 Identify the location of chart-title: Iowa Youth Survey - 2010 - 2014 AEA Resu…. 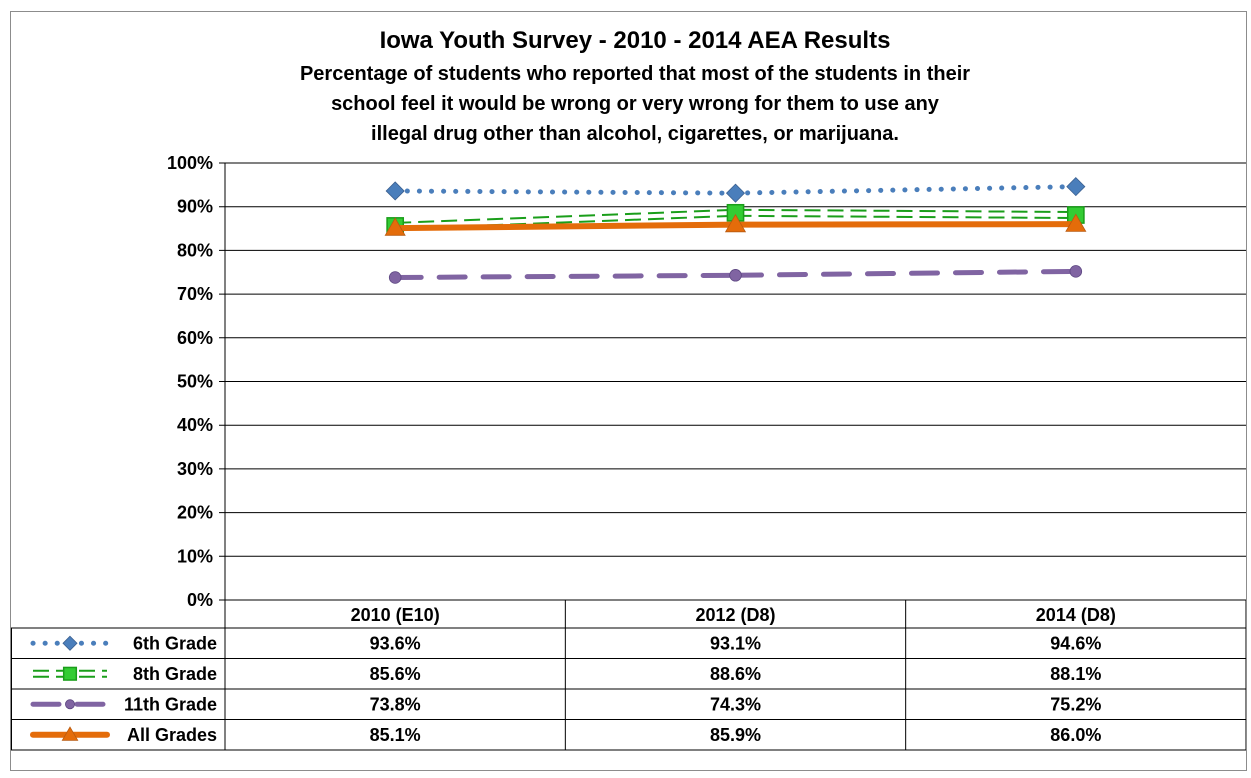
(635, 40).